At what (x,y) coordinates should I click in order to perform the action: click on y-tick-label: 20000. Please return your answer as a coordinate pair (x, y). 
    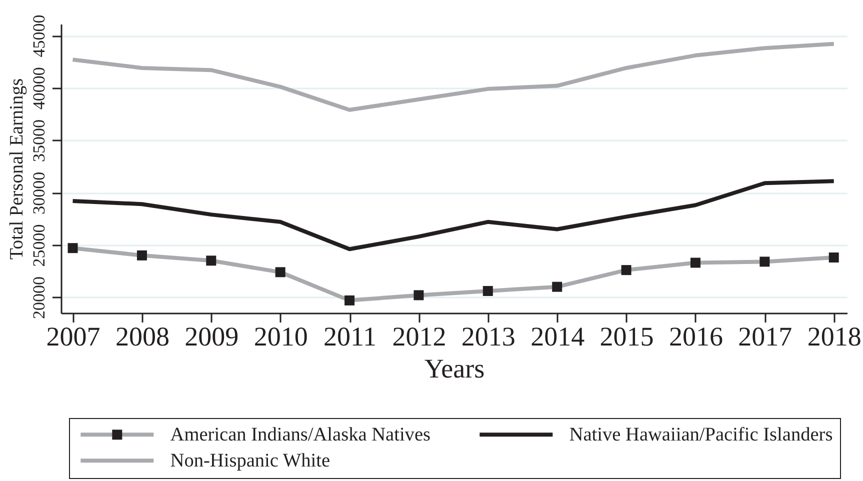
    Looking at the image, I should click on (39, 298).